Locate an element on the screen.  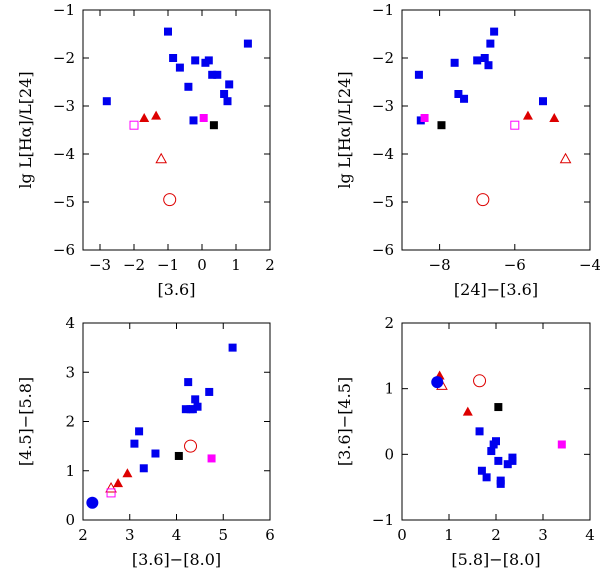
y-tick-label: 3 is located at coordinates (70, 372).